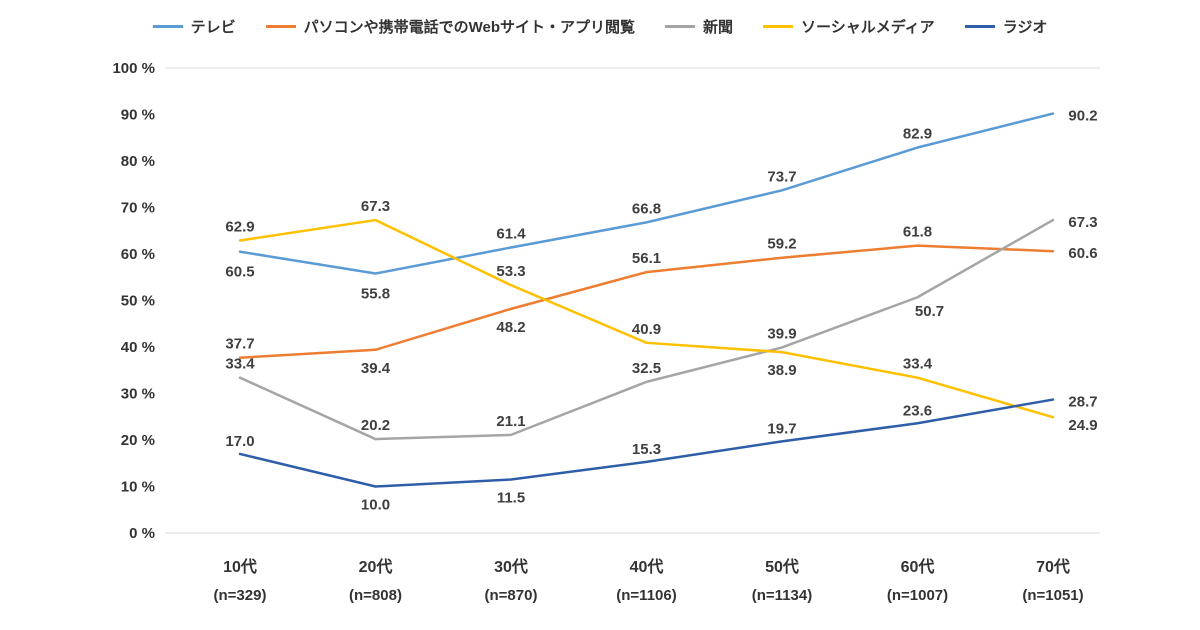  I want to click on x-tick-label: 20代, so click(376, 566).